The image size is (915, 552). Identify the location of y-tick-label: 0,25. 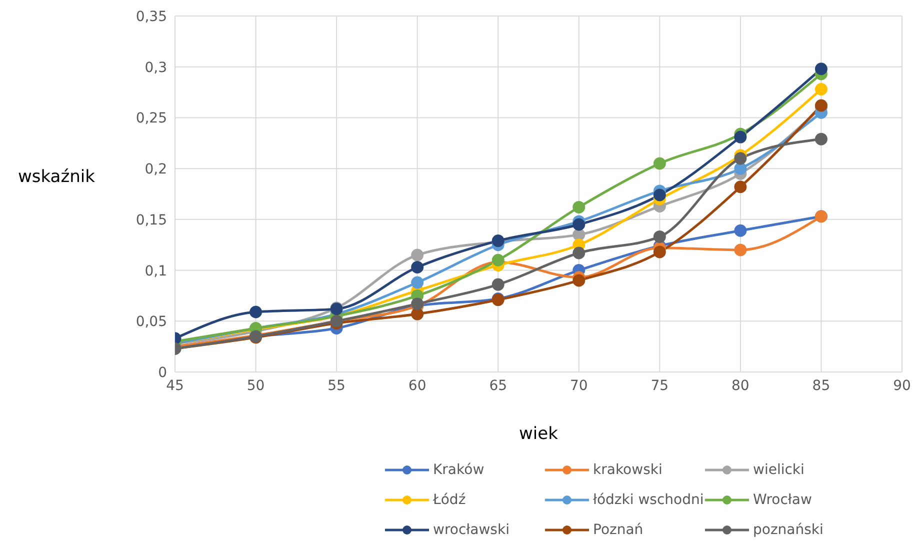
(151, 118).